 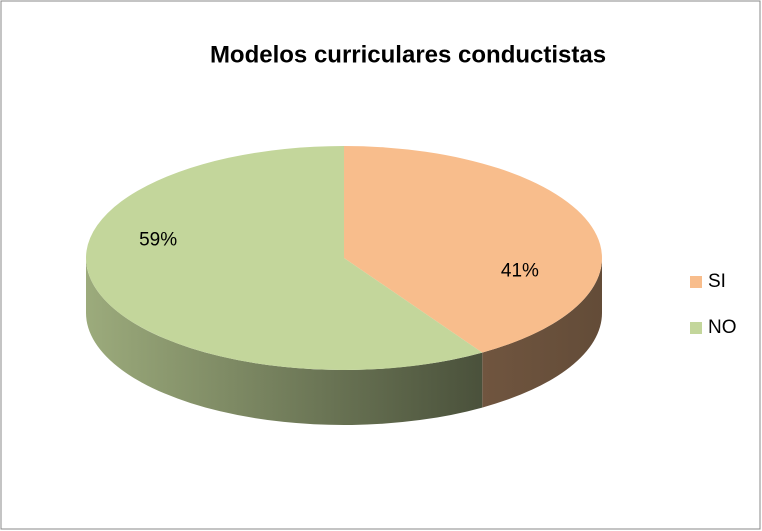 I want to click on value-label: 59%, so click(x=158, y=240).